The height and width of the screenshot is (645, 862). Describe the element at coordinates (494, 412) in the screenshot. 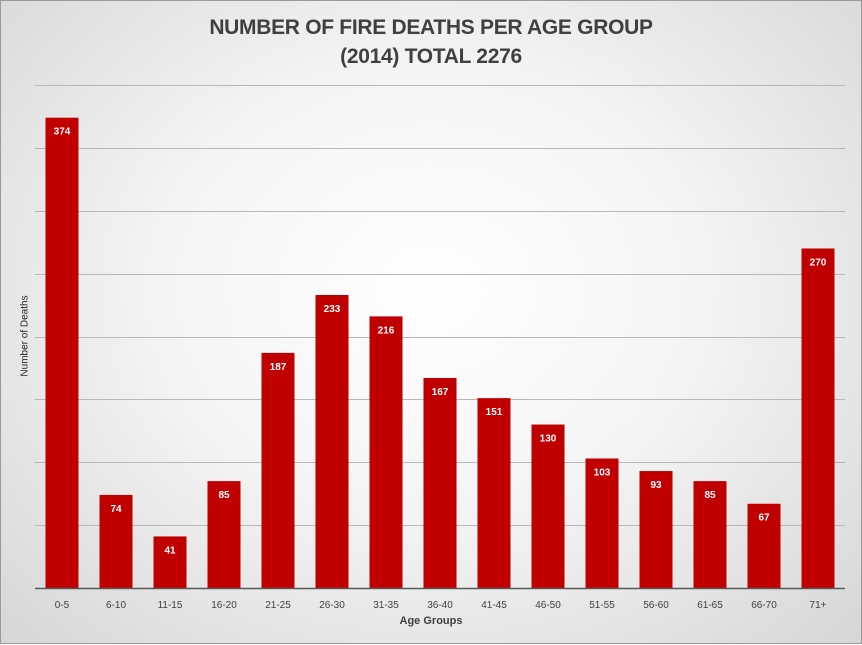

I see `bar-value-label: 151` at that location.